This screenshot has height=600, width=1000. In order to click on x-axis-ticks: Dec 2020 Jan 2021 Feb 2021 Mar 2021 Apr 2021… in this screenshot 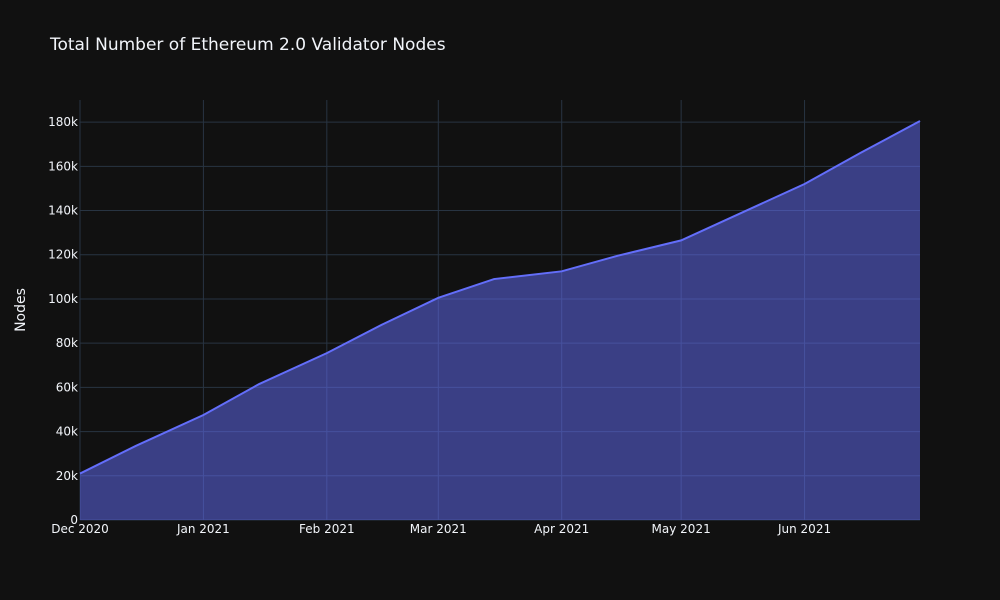, I will do `click(441, 529)`.